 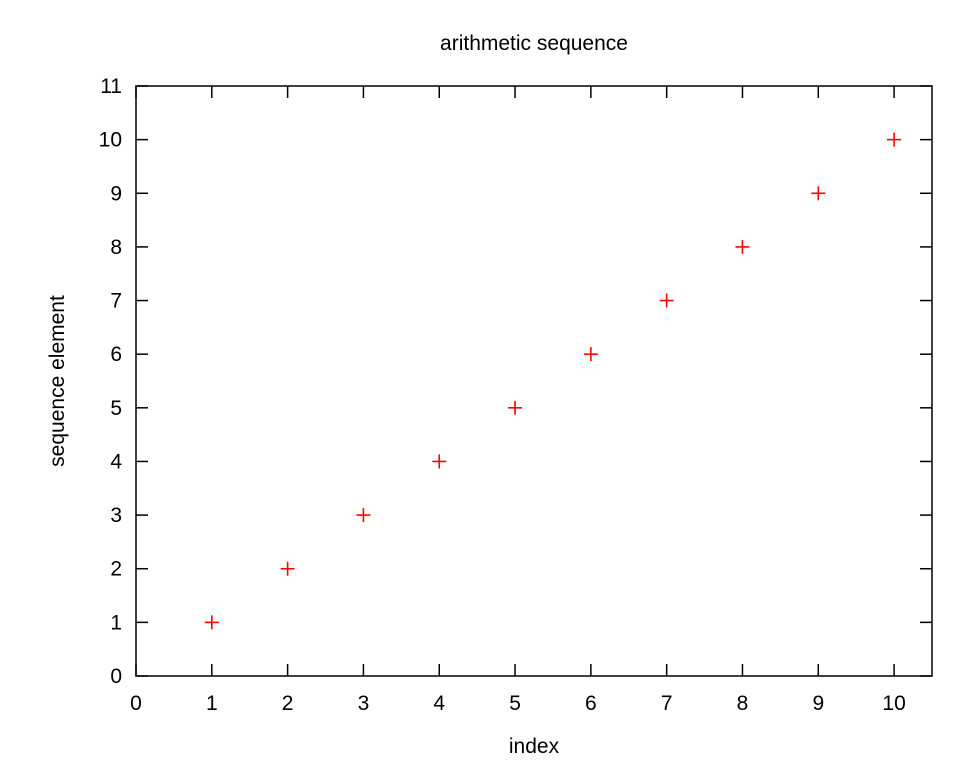 What do you see at coordinates (116, 515) in the screenshot?
I see `y-tick-label: 3` at bounding box center [116, 515].